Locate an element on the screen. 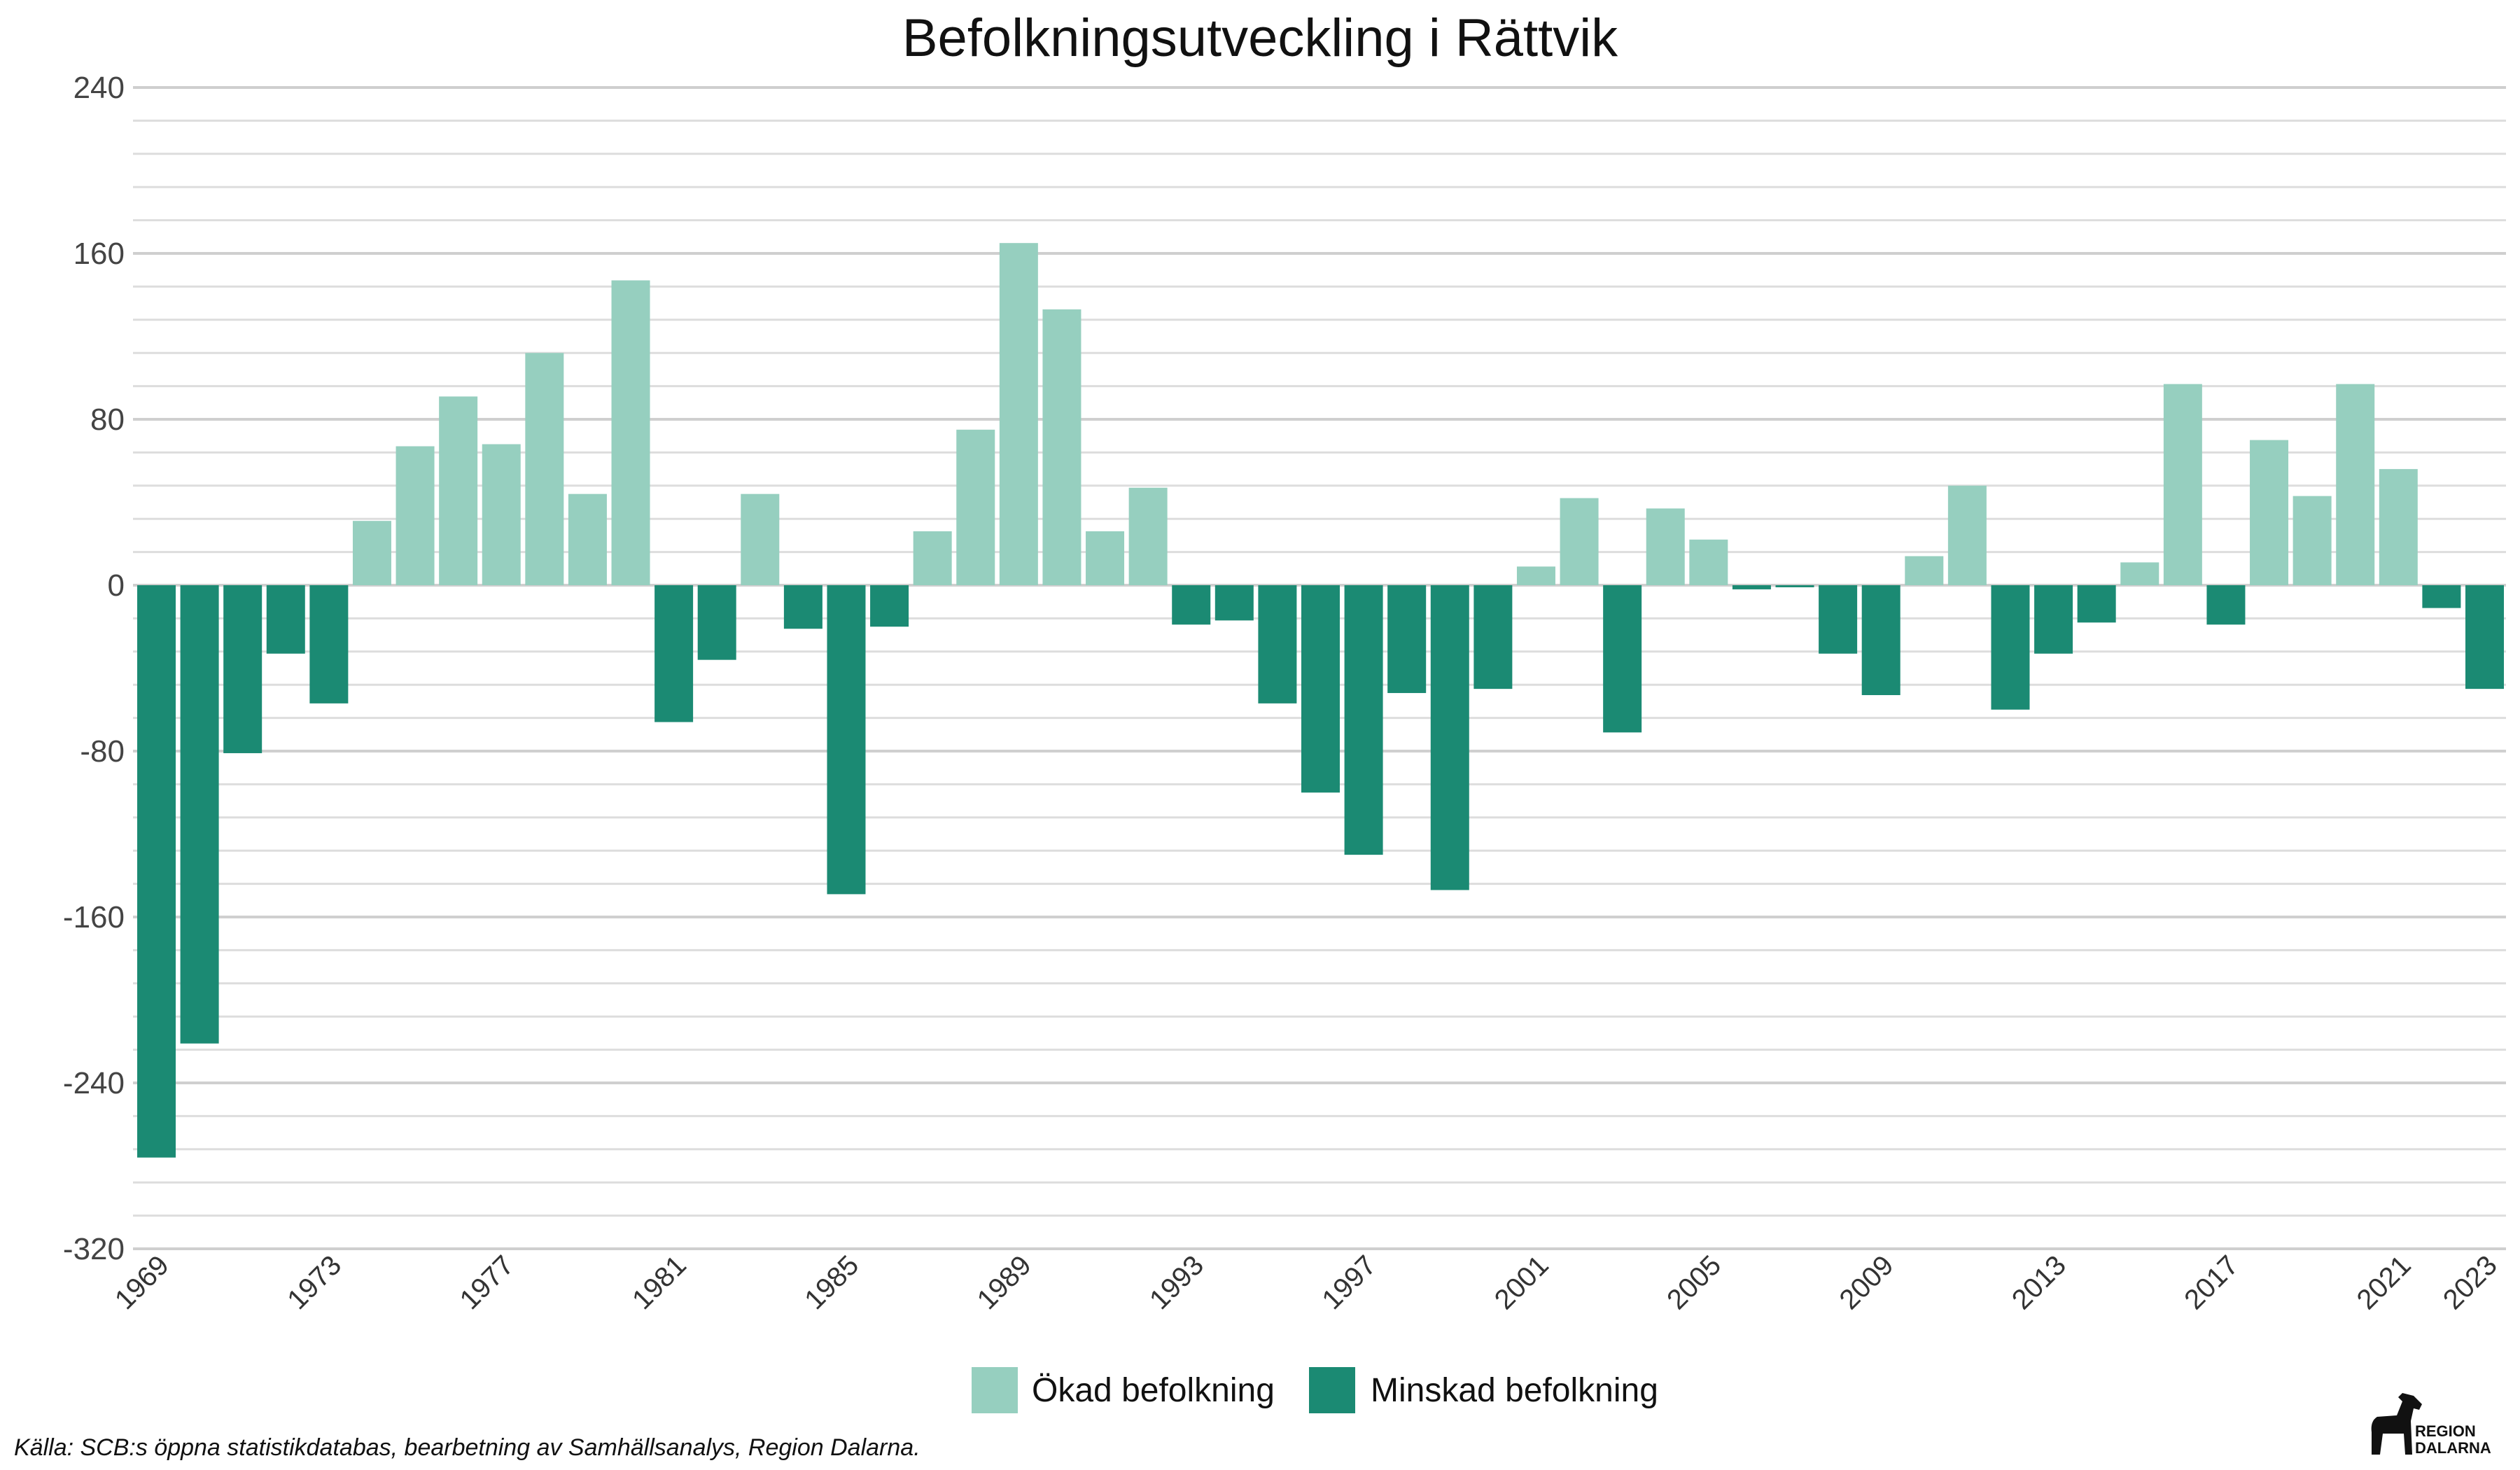 The width and height of the screenshot is (2520, 1470). bar-1979 is located at coordinates (587, 539).